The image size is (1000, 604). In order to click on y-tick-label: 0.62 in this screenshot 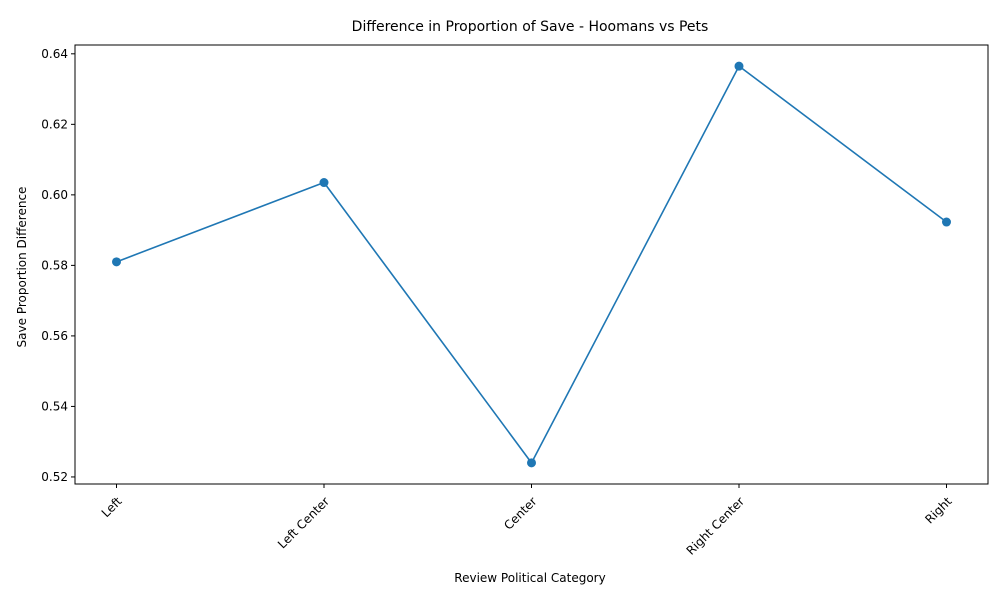, I will do `click(54, 124)`.